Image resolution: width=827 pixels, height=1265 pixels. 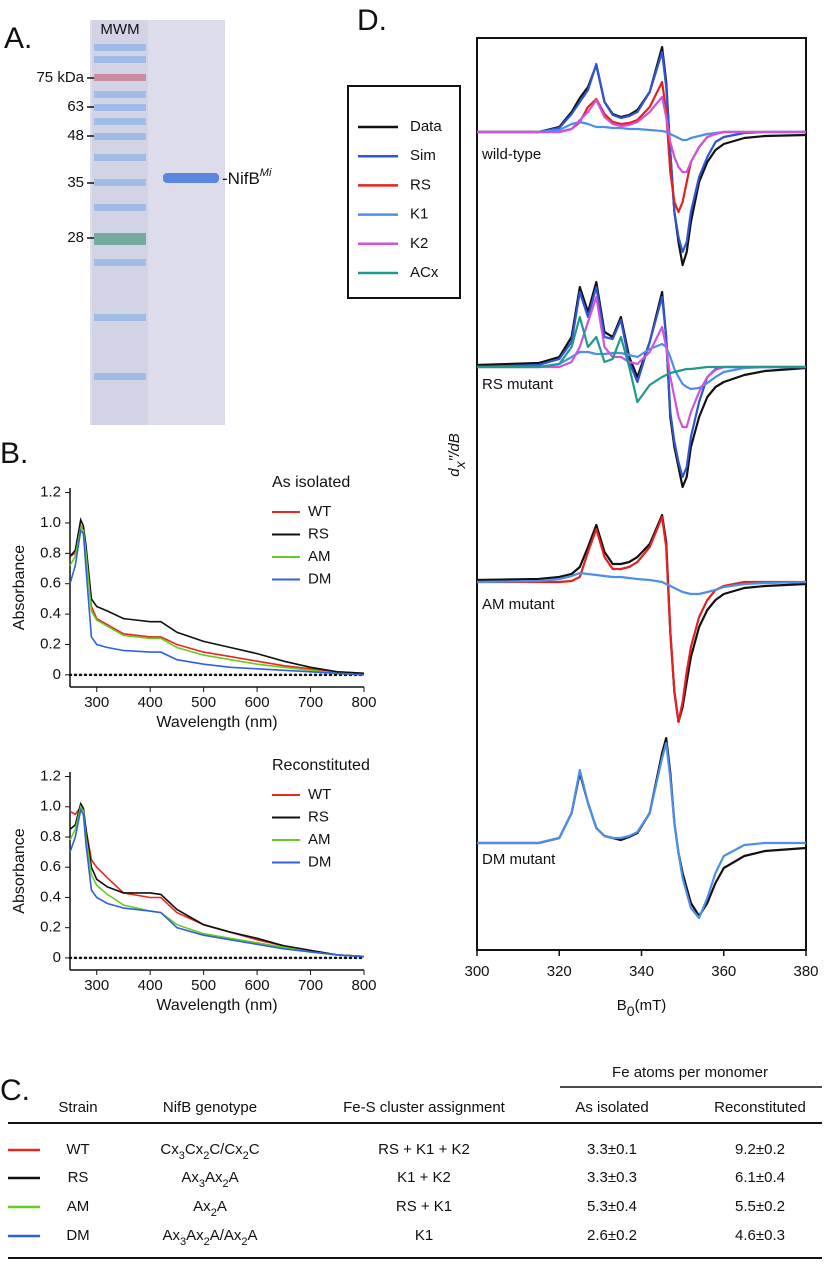 What do you see at coordinates (612, 1149) in the screenshot?
I see `table-cell: 3.3±0.1` at bounding box center [612, 1149].